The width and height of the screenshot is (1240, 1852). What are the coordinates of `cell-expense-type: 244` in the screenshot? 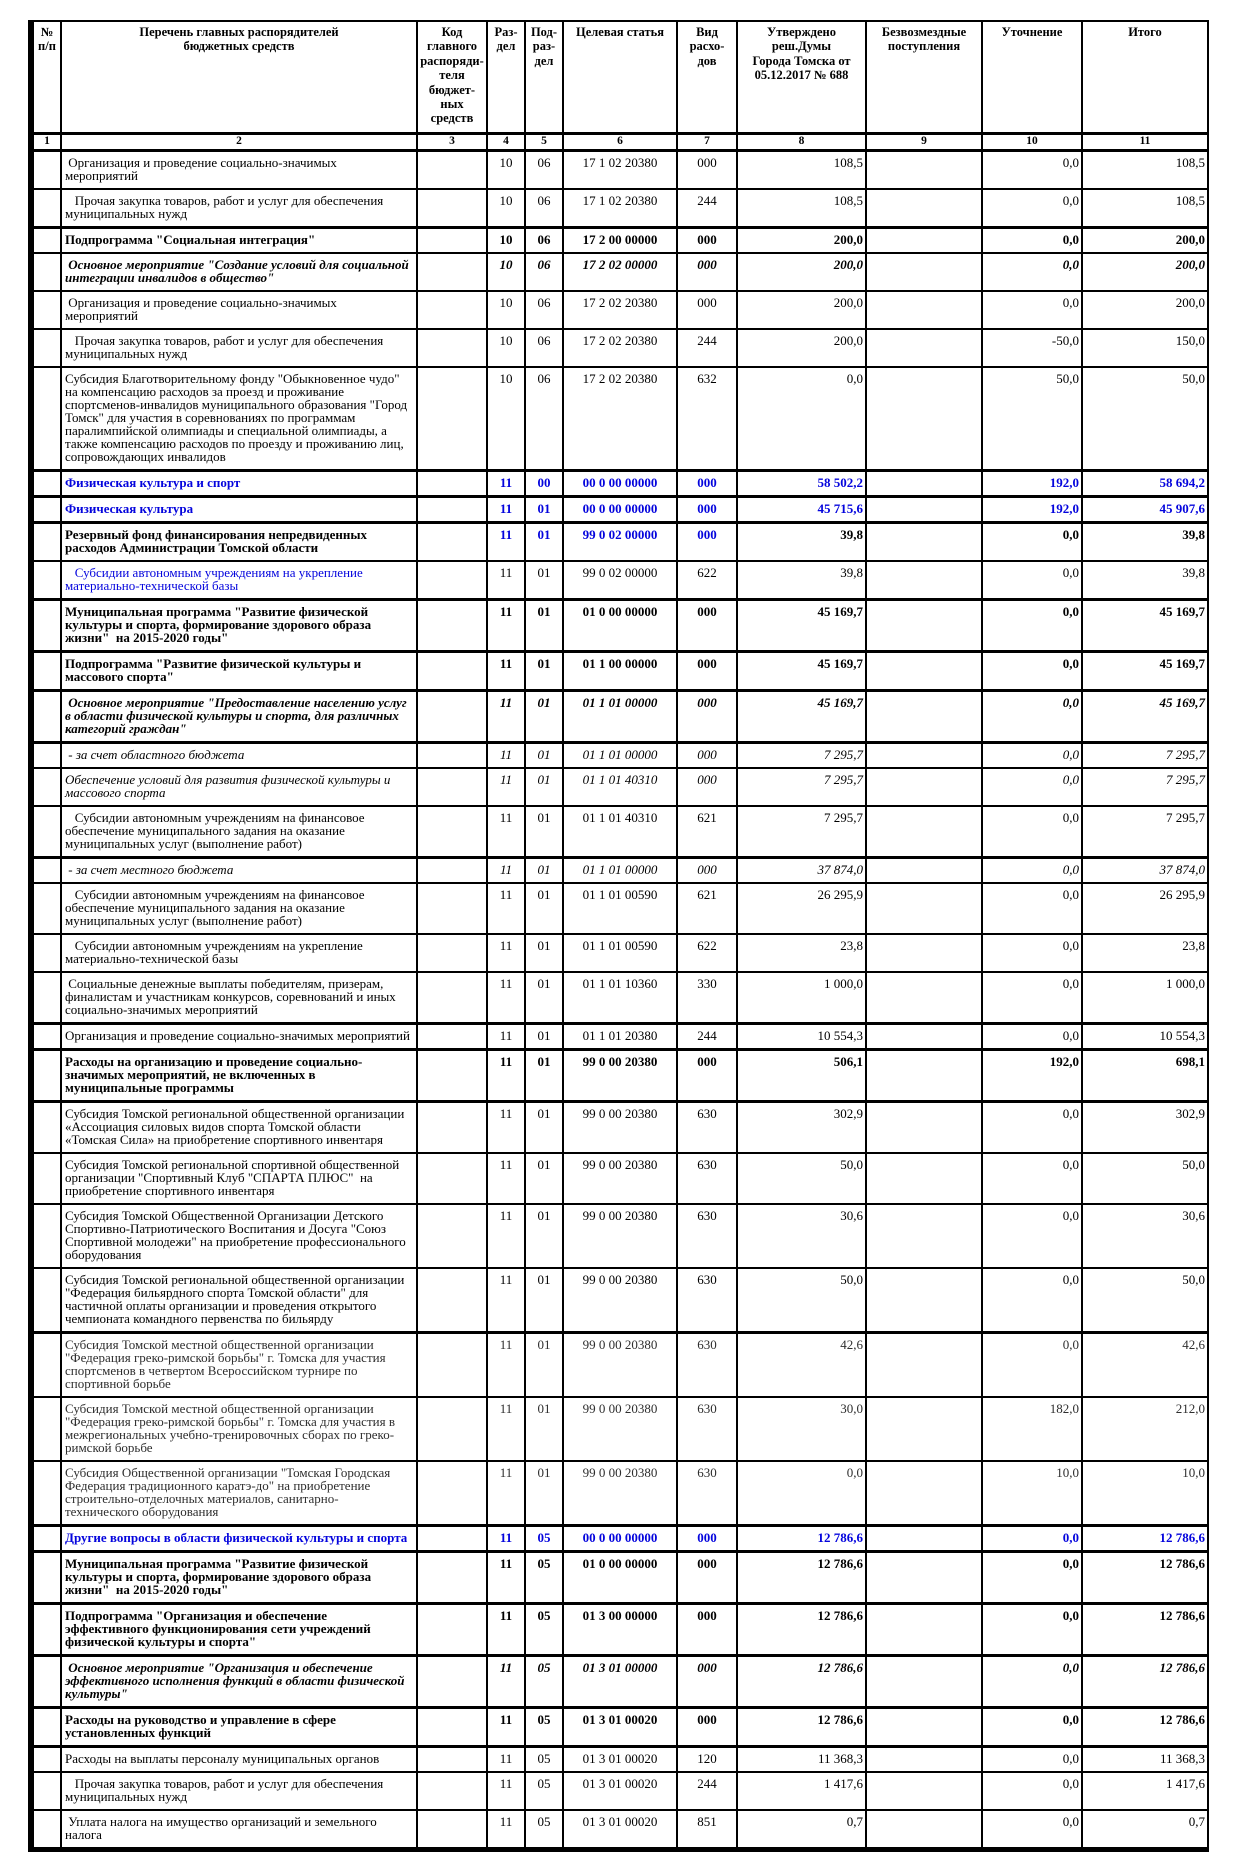 It's located at (707, 1036).